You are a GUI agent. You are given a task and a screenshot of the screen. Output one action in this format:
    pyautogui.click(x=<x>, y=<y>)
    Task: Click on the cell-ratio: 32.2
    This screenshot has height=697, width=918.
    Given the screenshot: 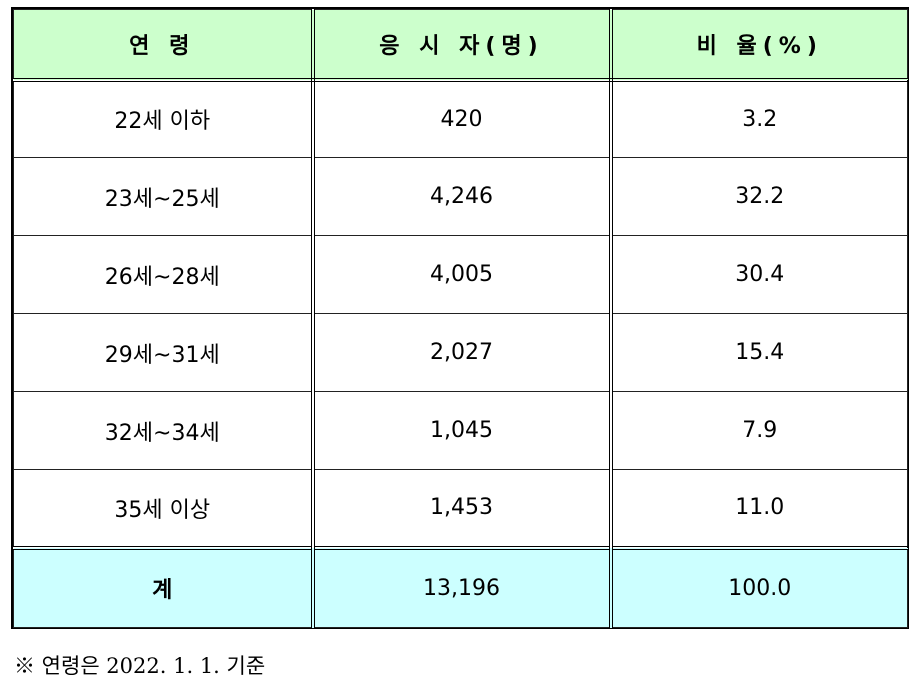 What is the action you would take?
    pyautogui.click(x=759, y=196)
    